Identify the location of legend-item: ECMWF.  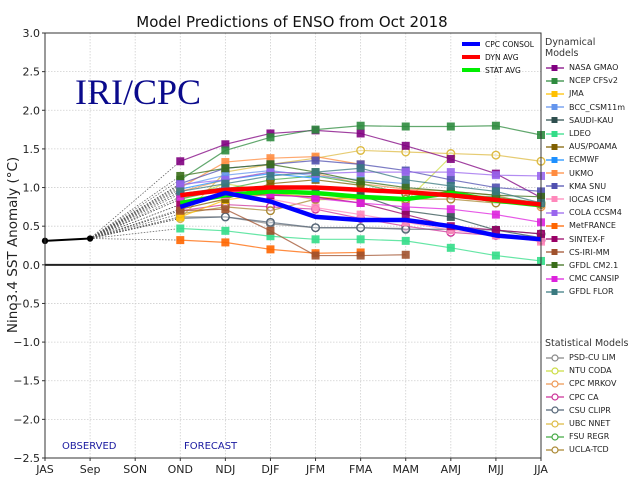
(587, 159).